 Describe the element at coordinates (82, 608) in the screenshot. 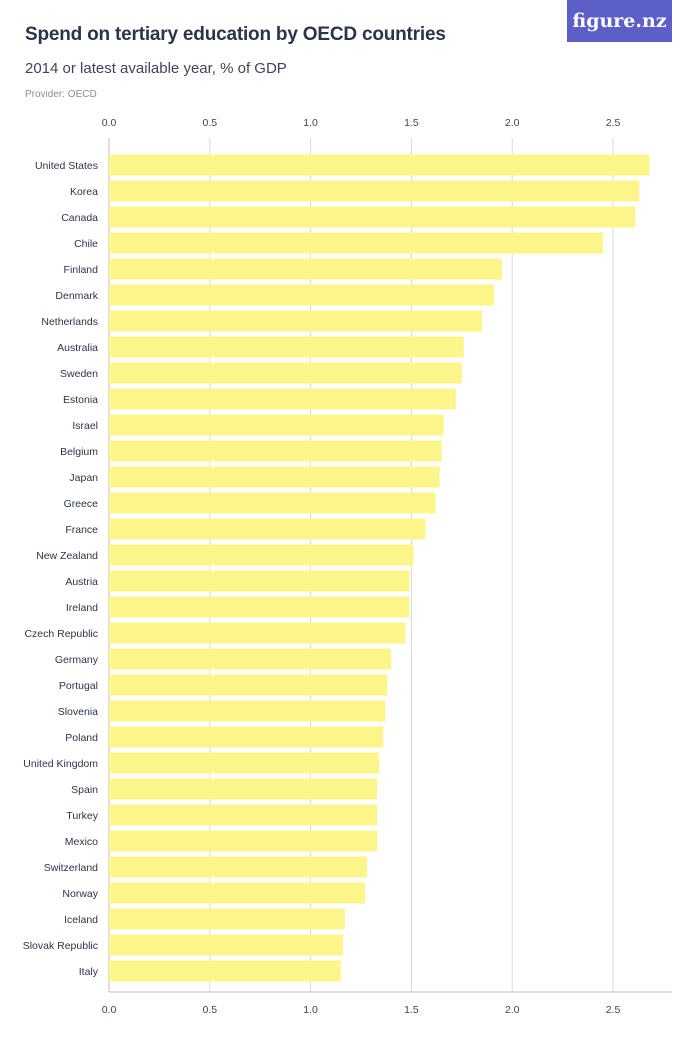

I see `category-label: Ireland` at that location.